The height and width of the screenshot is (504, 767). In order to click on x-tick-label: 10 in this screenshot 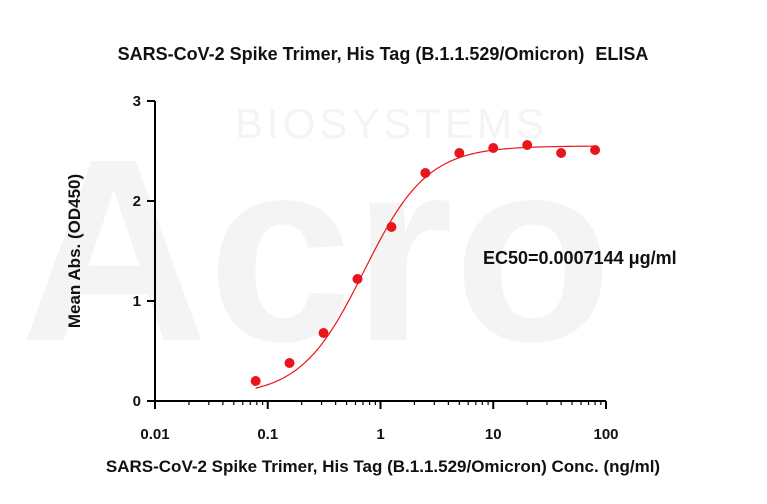, I will do `click(493, 434)`.